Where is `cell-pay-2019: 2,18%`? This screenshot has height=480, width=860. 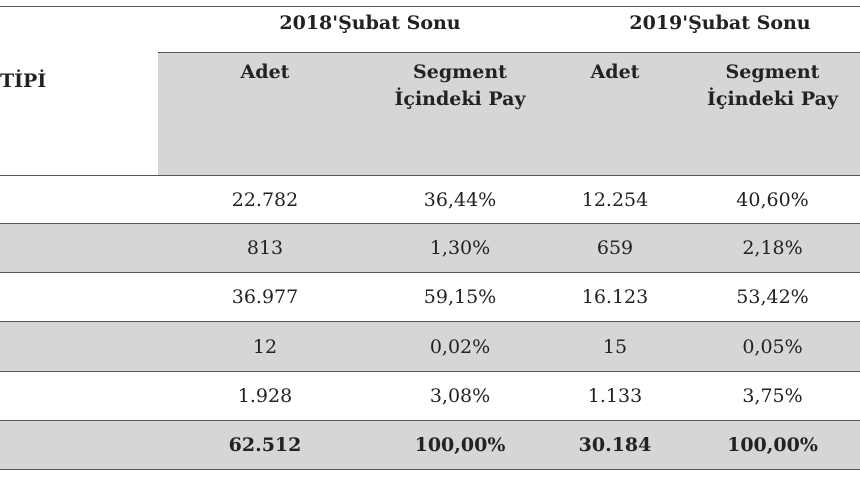 cell-pay-2019: 2,18% is located at coordinates (772, 248).